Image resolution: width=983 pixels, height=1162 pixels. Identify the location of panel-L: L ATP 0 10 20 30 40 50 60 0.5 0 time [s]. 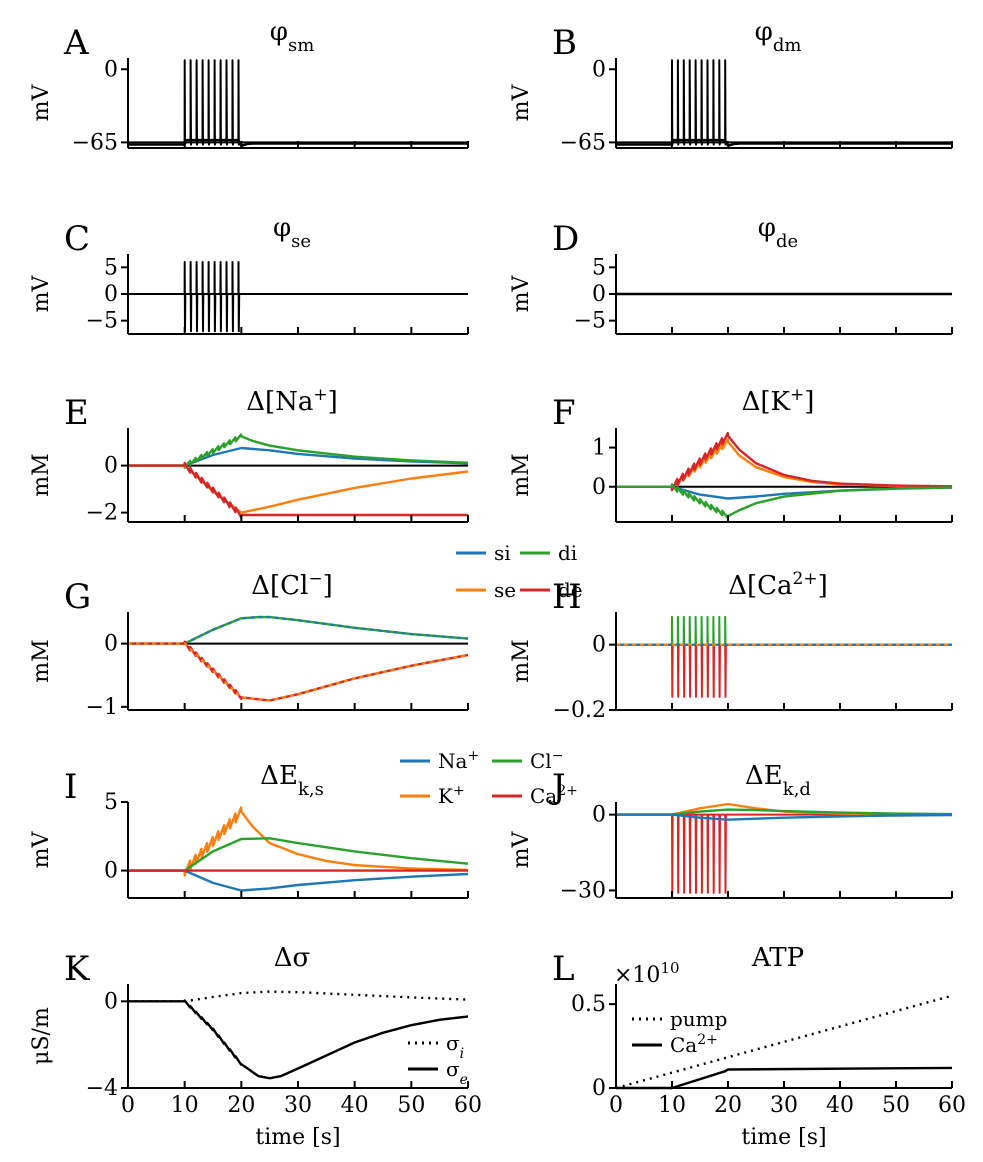
(759, 1046).